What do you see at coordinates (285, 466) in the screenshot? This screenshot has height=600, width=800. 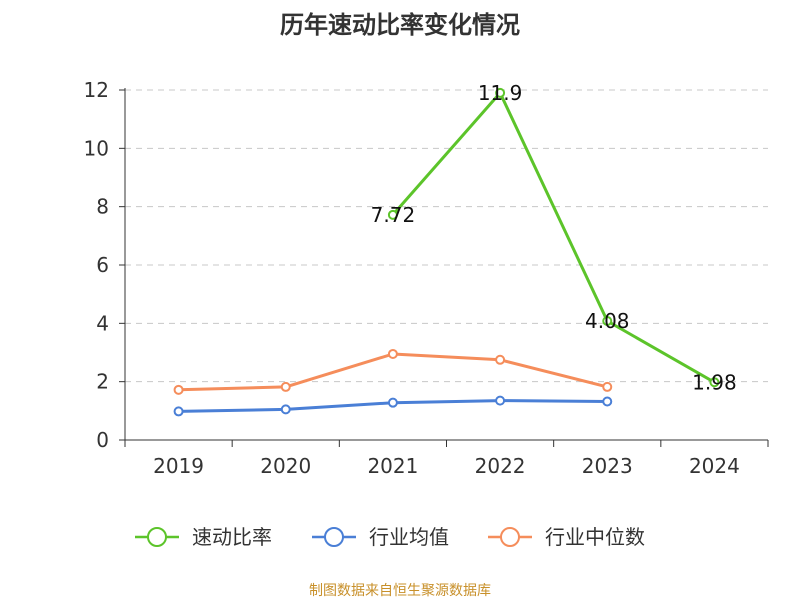 I see `x-tick-label: 2020` at bounding box center [285, 466].